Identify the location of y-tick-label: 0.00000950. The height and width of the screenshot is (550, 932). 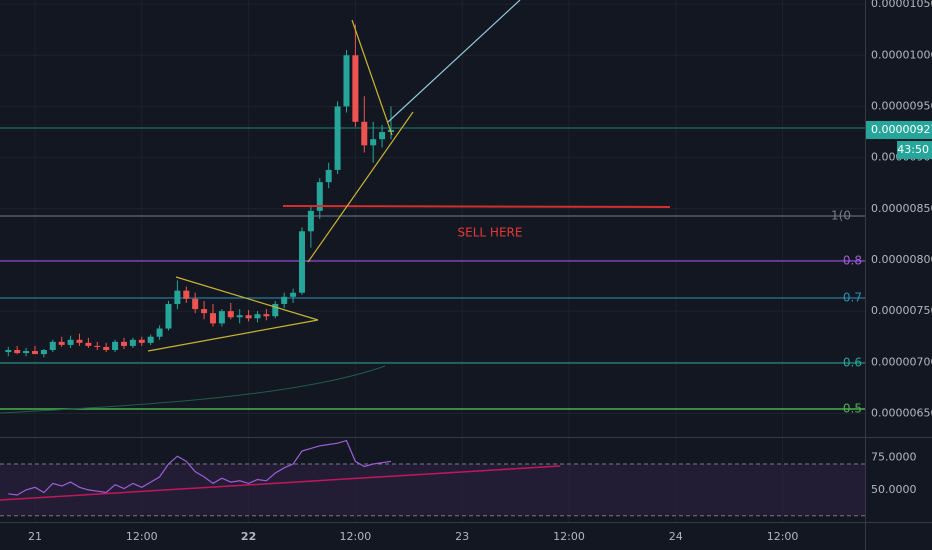
(901, 105).